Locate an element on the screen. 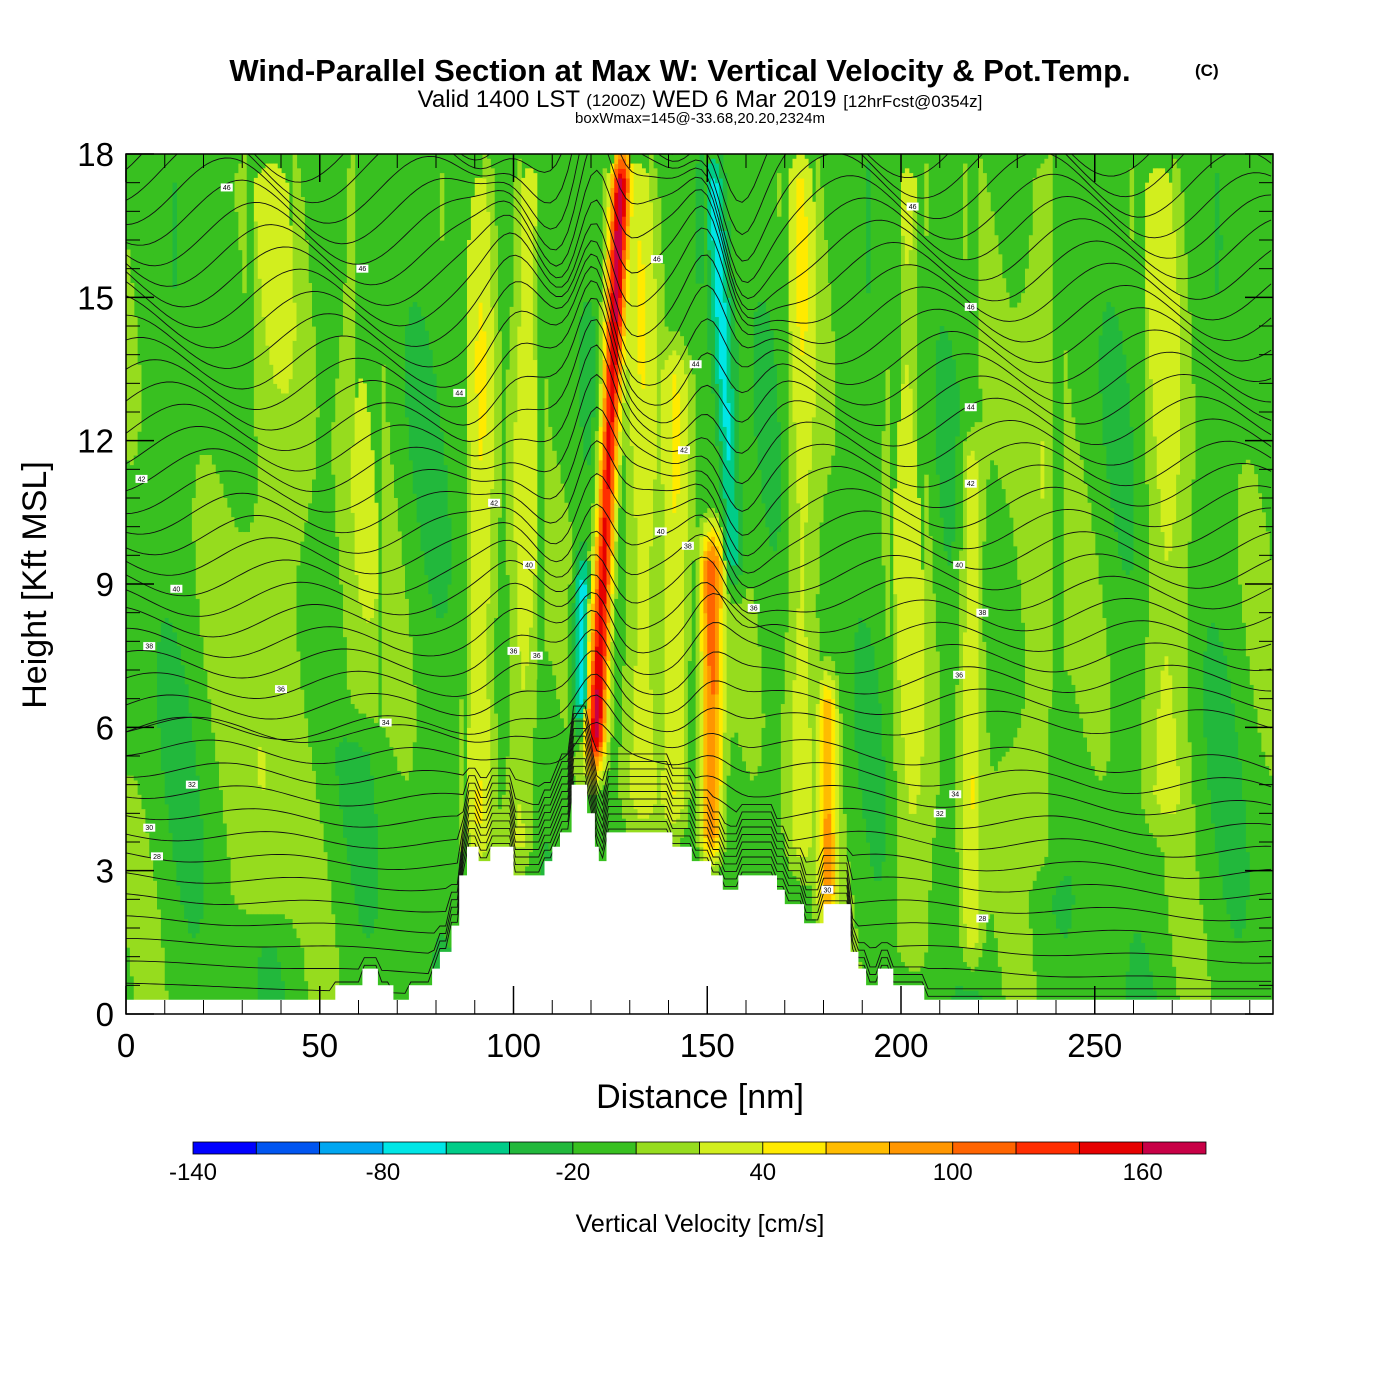  colorbar-tick-label: 100 is located at coordinates (953, 1172).